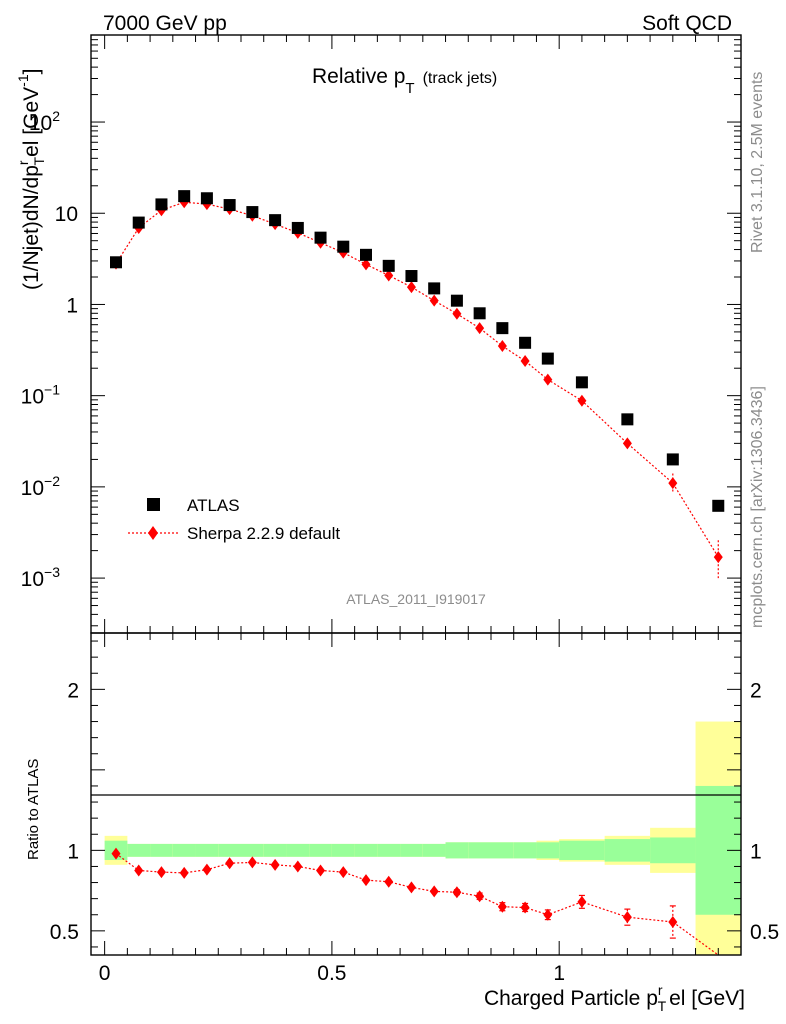 This screenshot has width=786, height=1024. What do you see at coordinates (31, 72) in the screenshot?
I see `ylabel-end: ]` at bounding box center [31, 72].